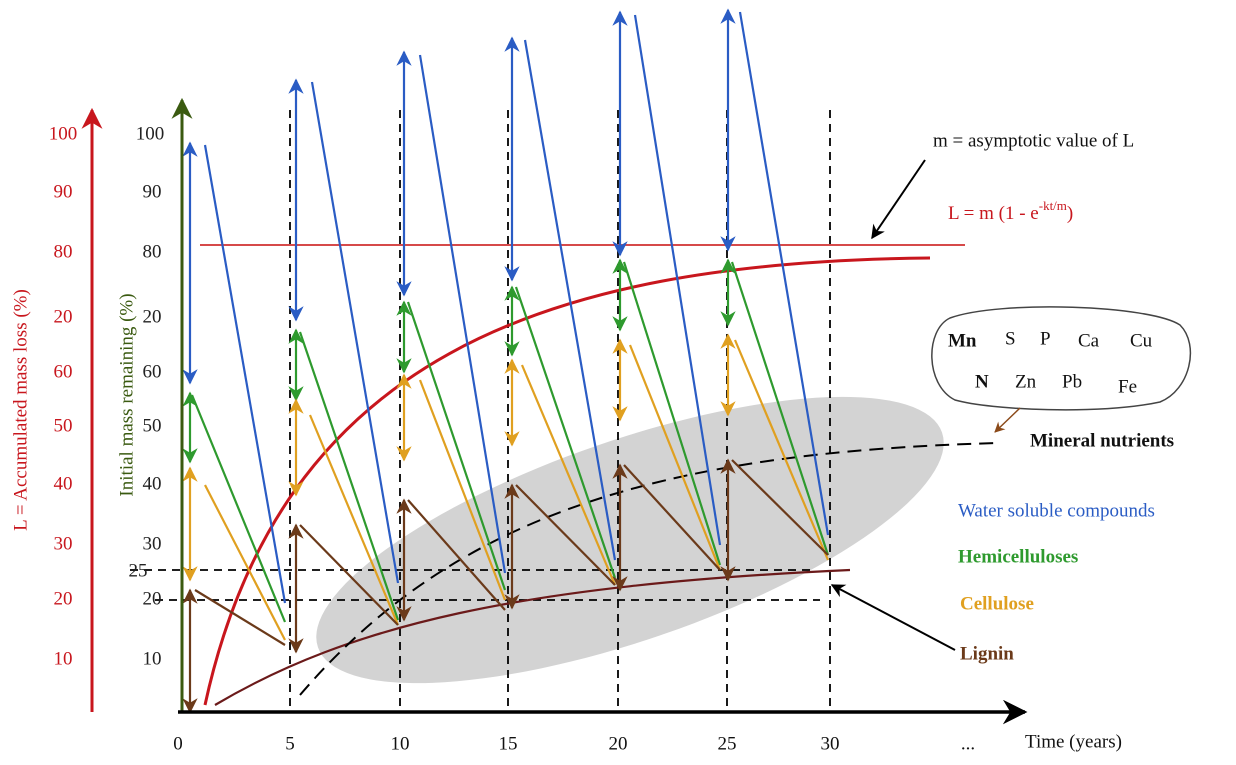 This screenshot has height=765, width=1236. What do you see at coordinates (997, 603) in the screenshot?
I see `legend-label: Cellulose` at bounding box center [997, 603].